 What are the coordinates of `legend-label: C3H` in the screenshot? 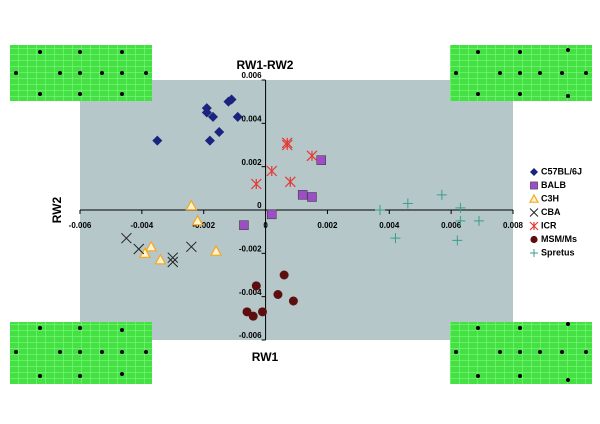 It's located at (550, 198).